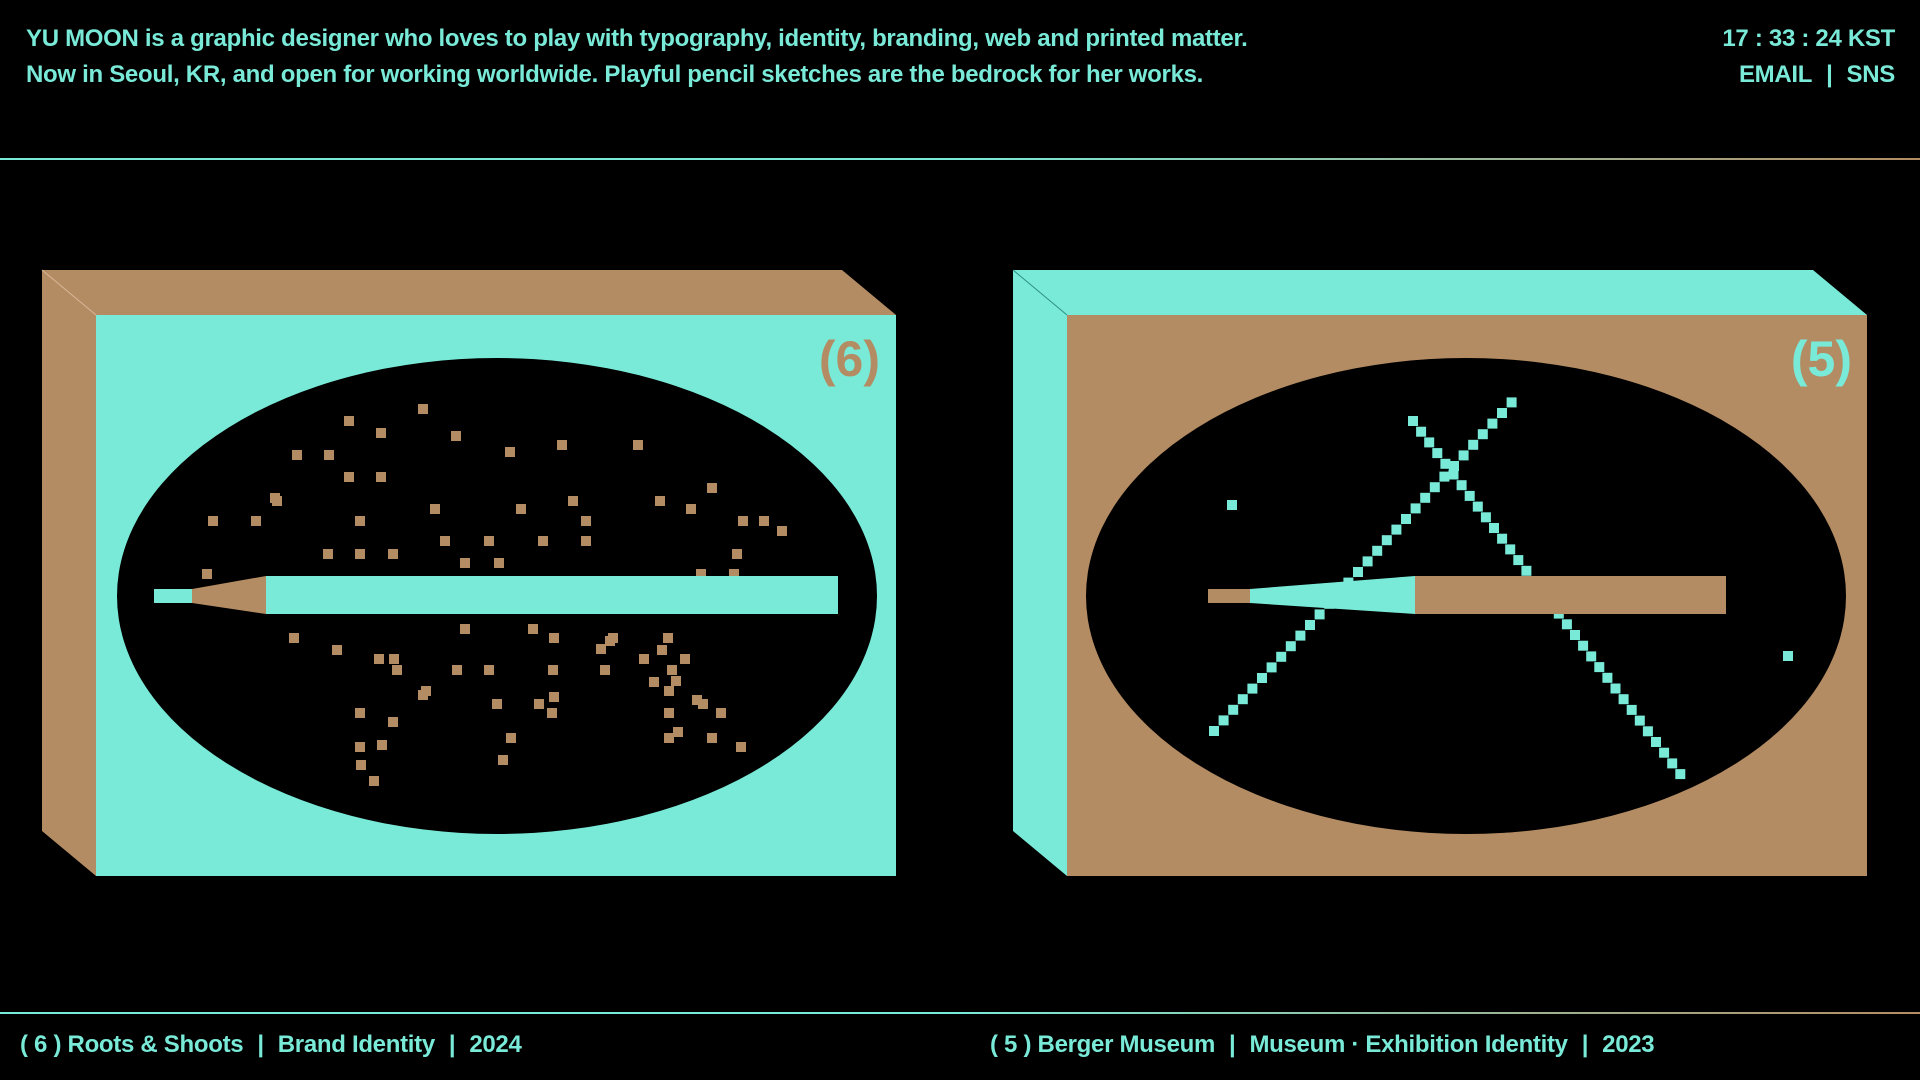 The width and height of the screenshot is (1920, 1080). What do you see at coordinates (1570, 595) in the screenshot?
I see `pencil-body` at bounding box center [1570, 595].